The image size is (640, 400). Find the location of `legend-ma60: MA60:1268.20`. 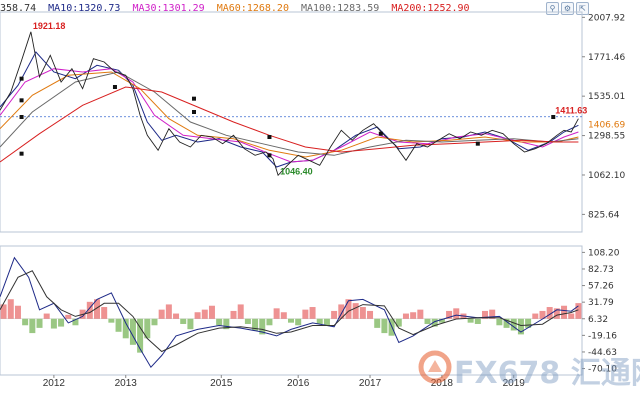

legend-ma60: MA60:1268.20 is located at coordinates (252, 8).